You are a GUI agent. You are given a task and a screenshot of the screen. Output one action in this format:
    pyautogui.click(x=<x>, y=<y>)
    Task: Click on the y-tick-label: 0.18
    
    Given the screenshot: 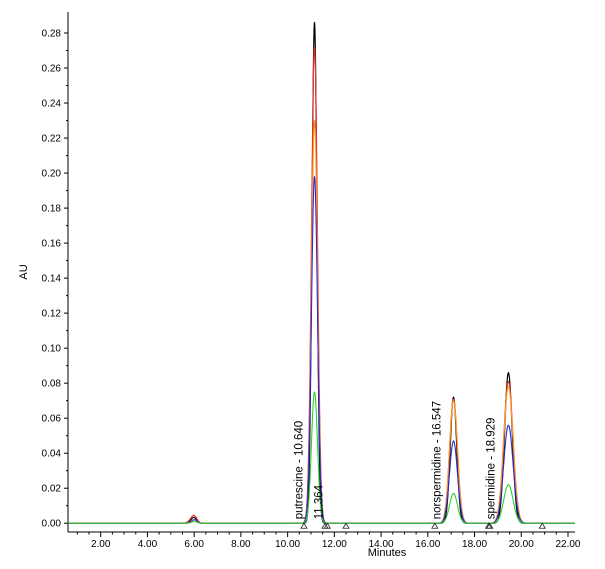 What is the action you would take?
    pyautogui.click(x=52, y=209)
    